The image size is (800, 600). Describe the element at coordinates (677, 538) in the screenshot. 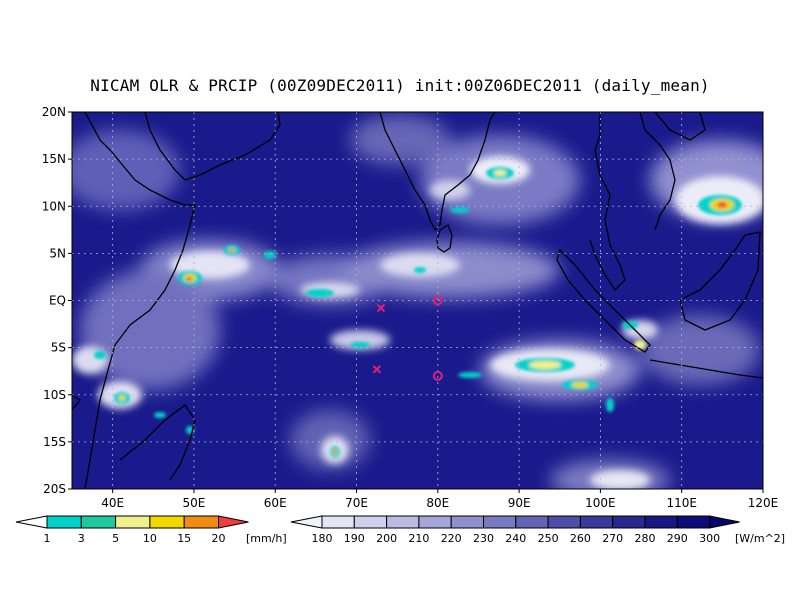

I see `colorbar-label: 290` at that location.